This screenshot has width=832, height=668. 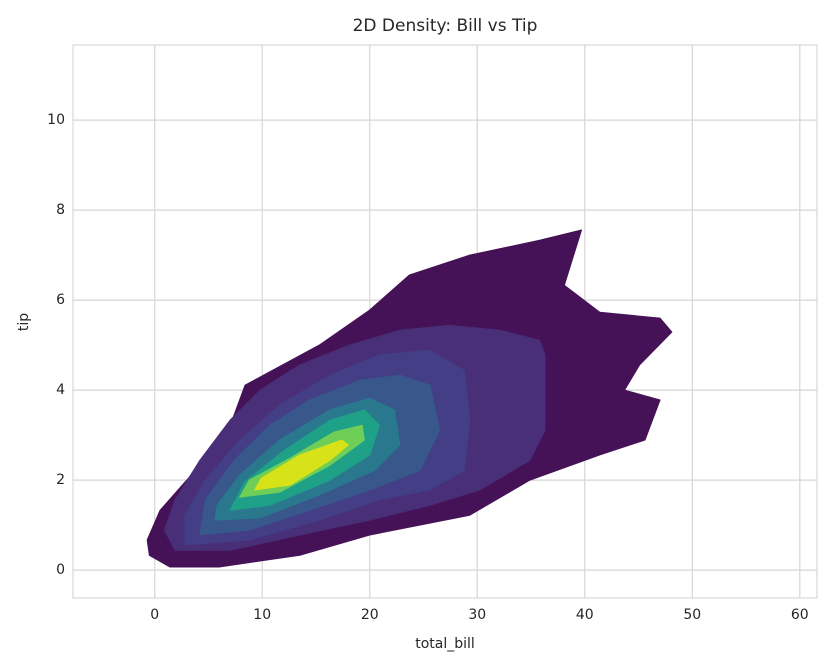 What do you see at coordinates (445, 644) in the screenshot?
I see `x-axis-label: total_bill` at bounding box center [445, 644].